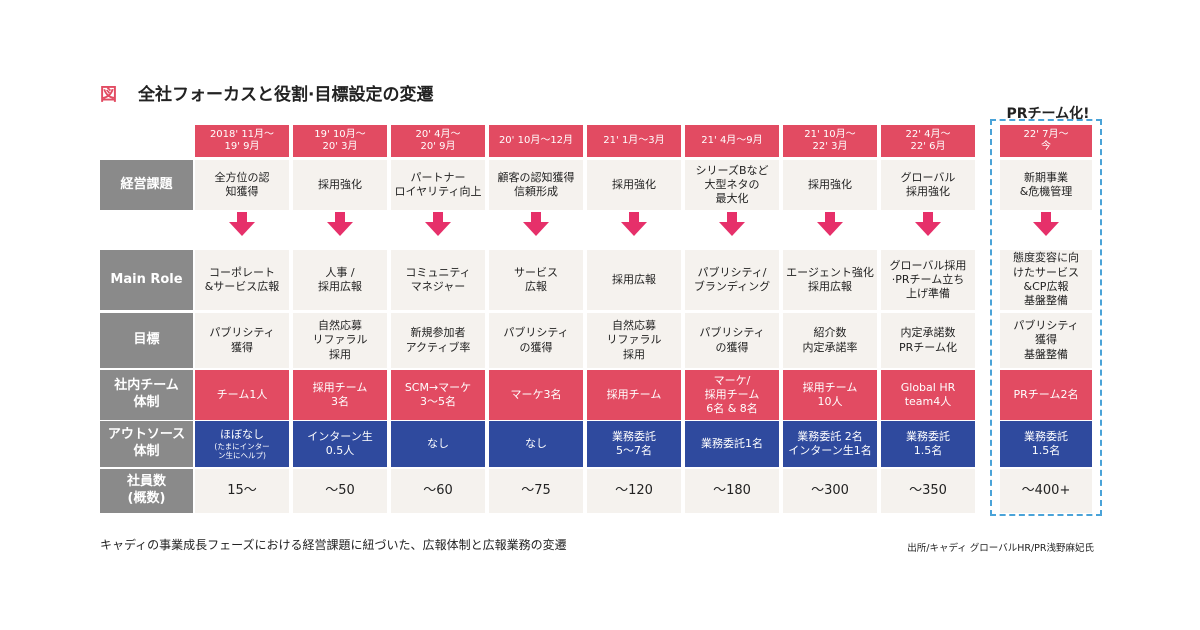 The height and width of the screenshot is (630, 1200). Describe the element at coordinates (286, 95) in the screenshot. I see `figure-title: 全社フォーカスと役割·目標設定の変遷` at that location.